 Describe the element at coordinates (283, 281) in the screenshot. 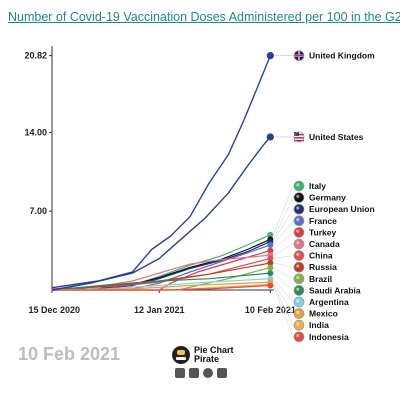

I see `legend-leader-saudi-arabia` at that location.